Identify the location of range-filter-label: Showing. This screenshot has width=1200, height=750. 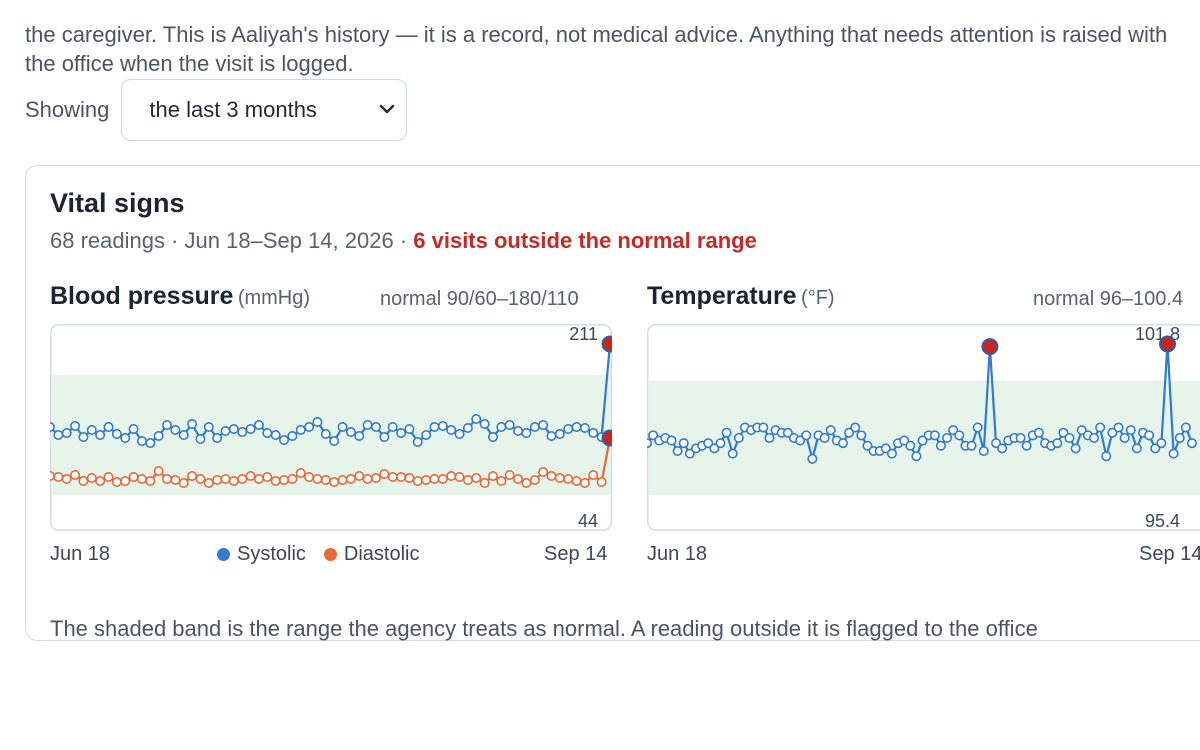
(67, 109).